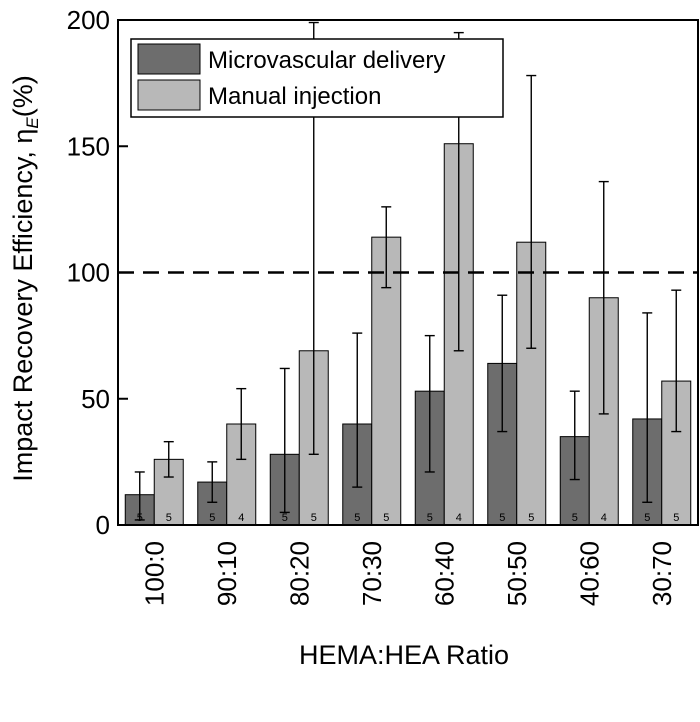 The width and height of the screenshot is (700, 722). What do you see at coordinates (517, 573) in the screenshot?
I see `x-tick-label-5: 50:50` at bounding box center [517, 573].